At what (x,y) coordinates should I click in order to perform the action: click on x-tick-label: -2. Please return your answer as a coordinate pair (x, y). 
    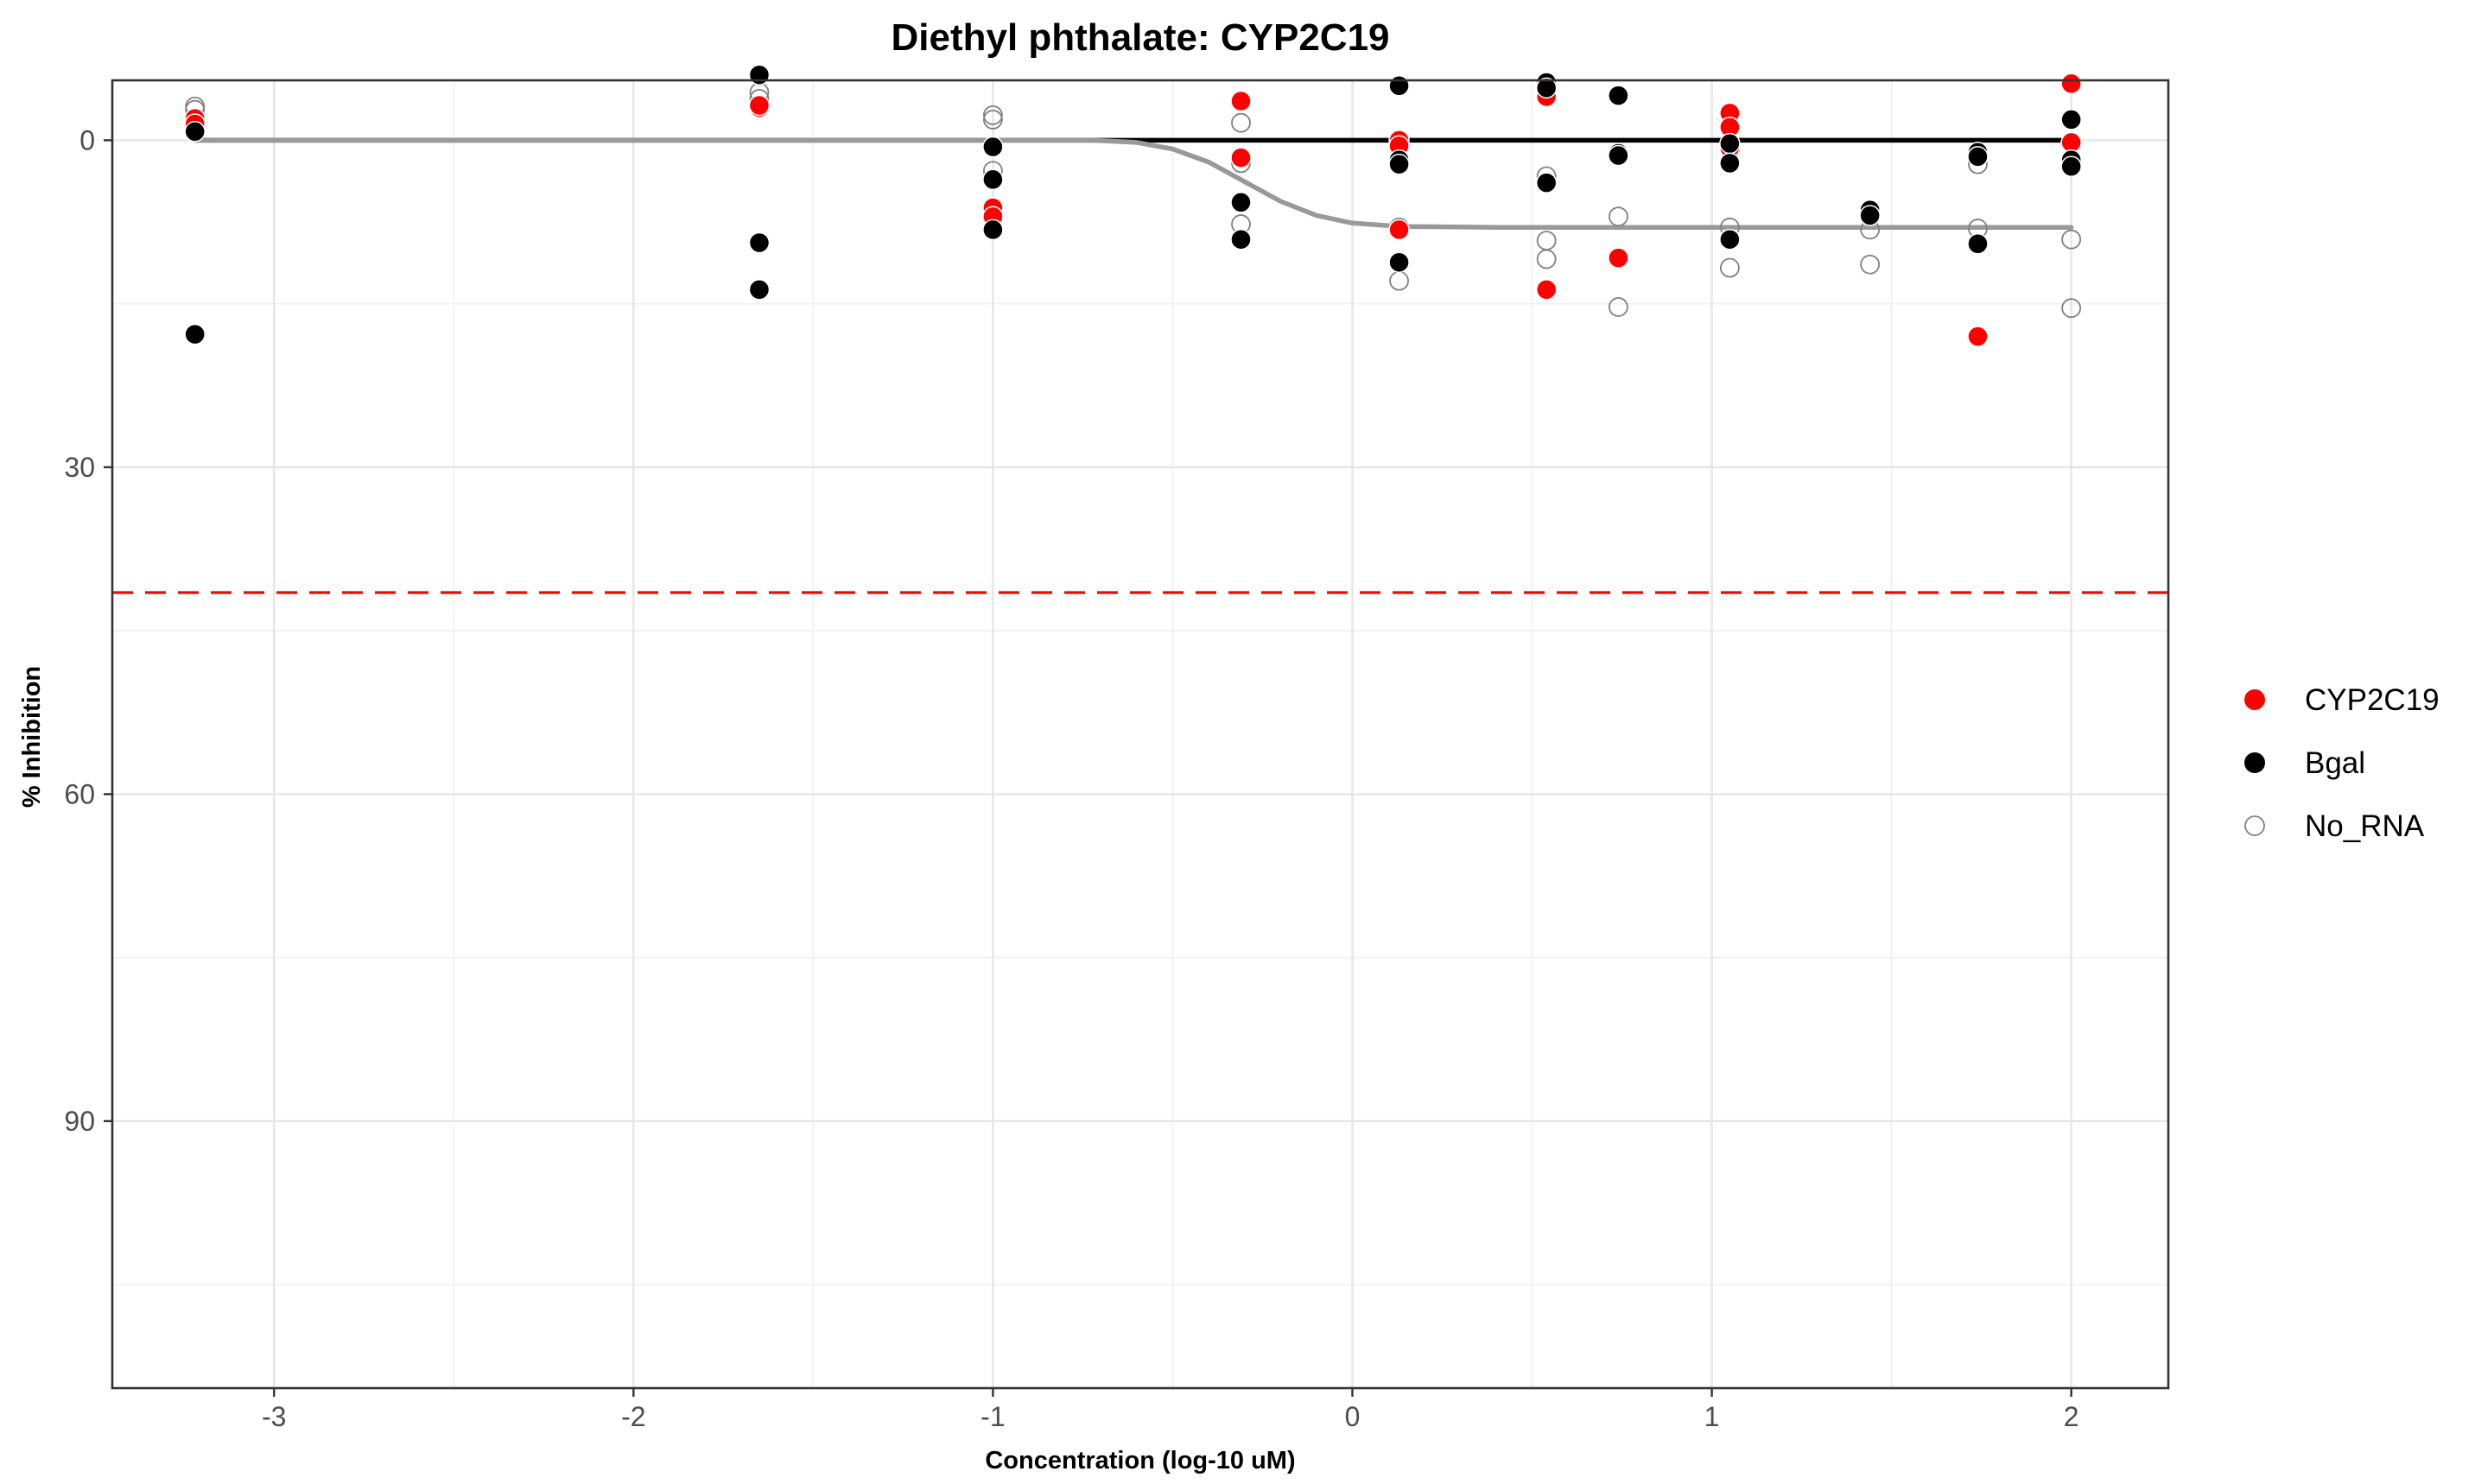
    Looking at the image, I should click on (633, 1416).